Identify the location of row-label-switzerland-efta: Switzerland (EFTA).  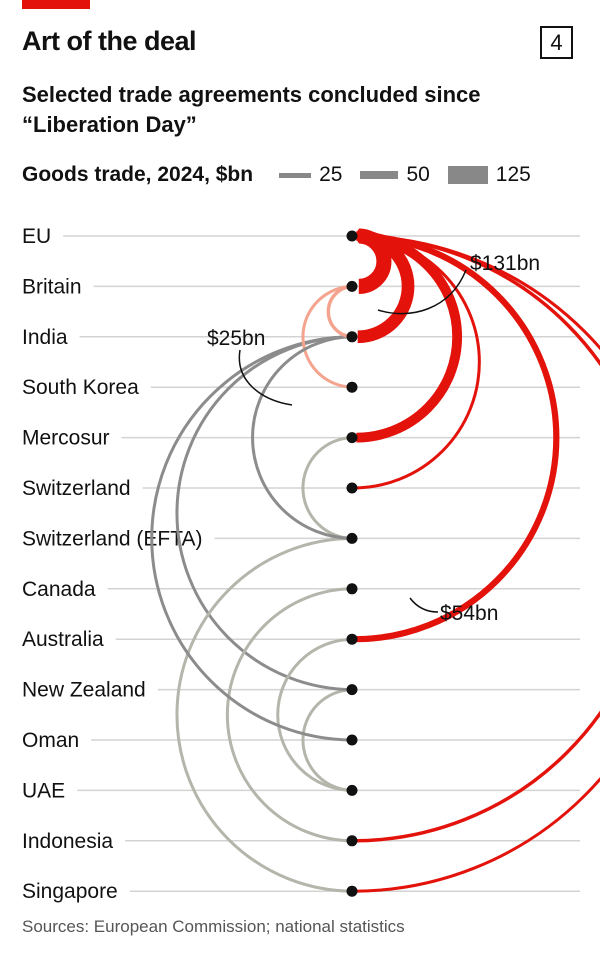
(112, 538).